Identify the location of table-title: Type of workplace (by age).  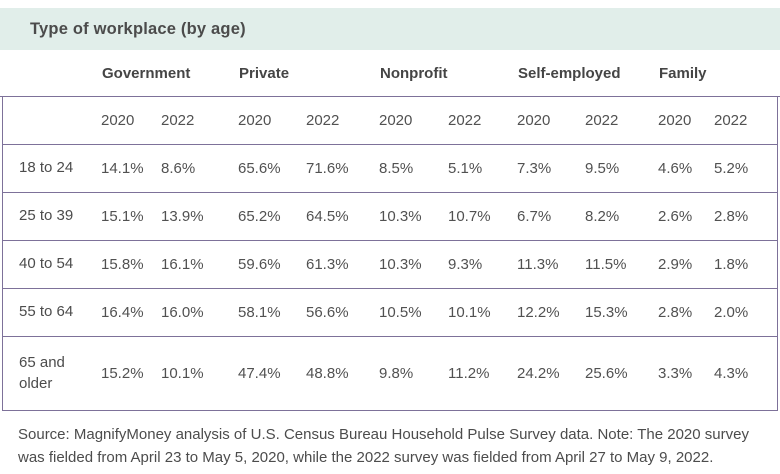
(138, 28).